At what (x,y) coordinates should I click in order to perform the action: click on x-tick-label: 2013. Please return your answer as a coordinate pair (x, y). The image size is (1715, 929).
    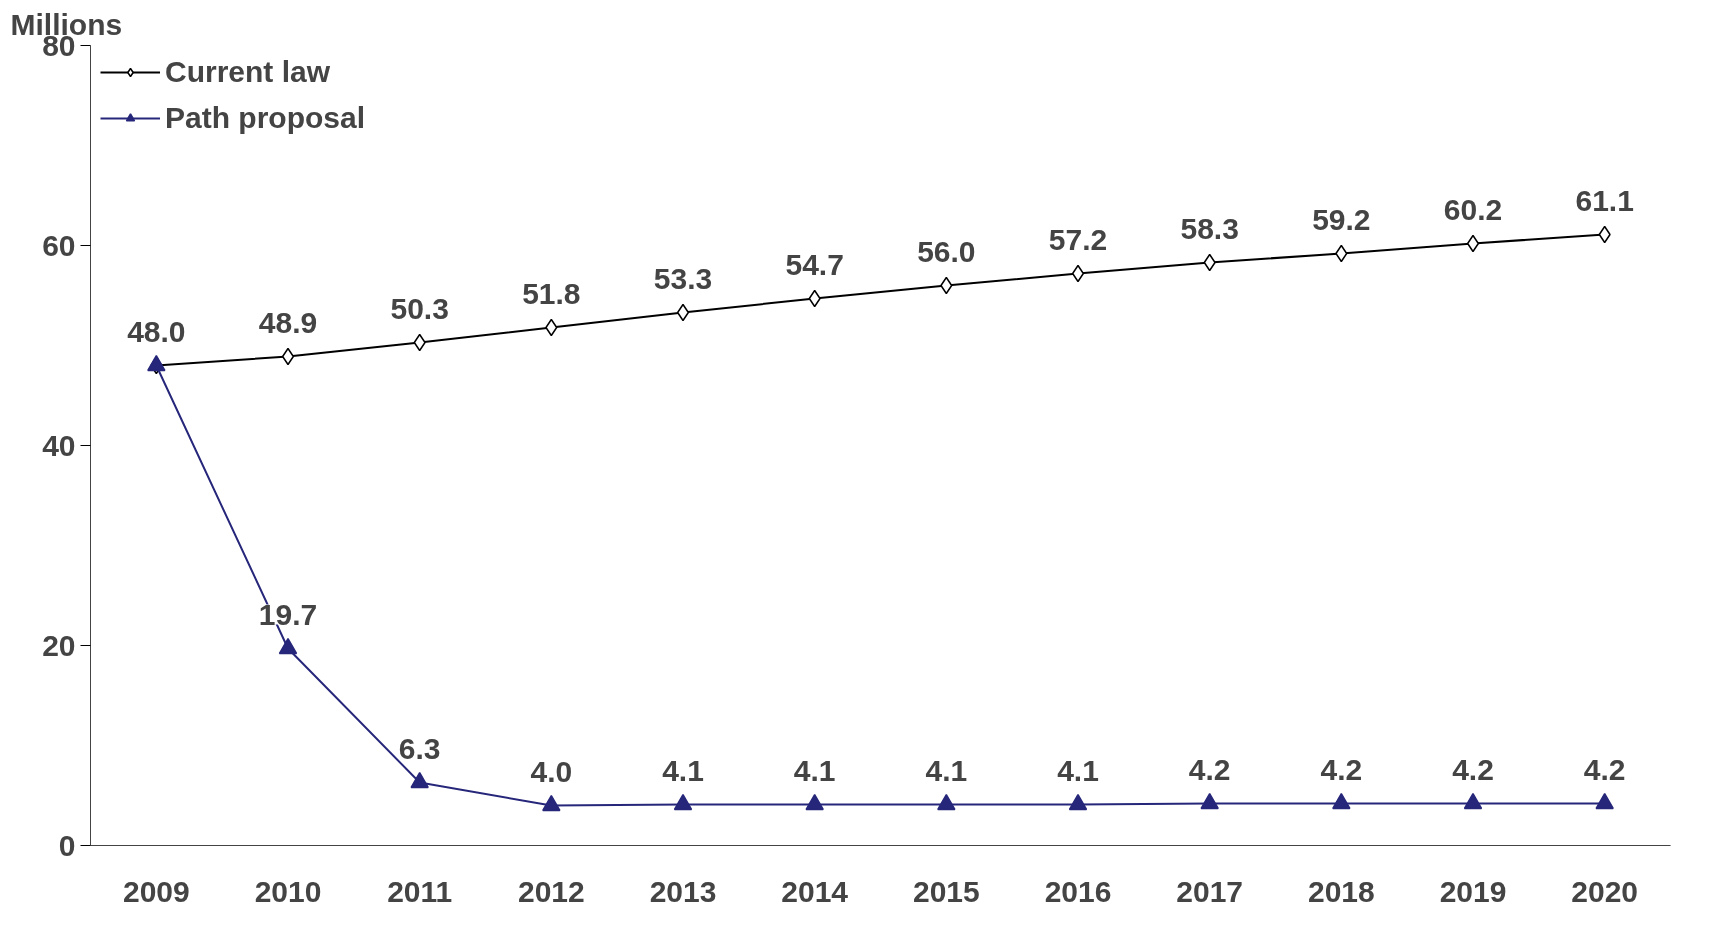
    Looking at the image, I should click on (683, 891).